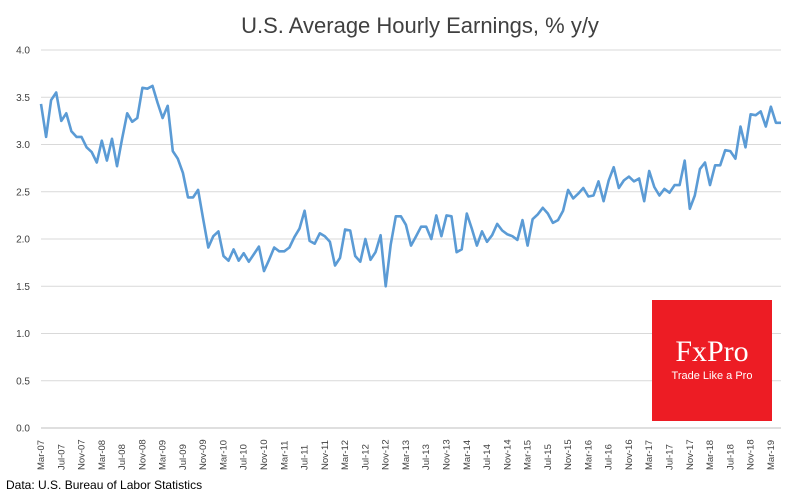 The width and height of the screenshot is (800, 500). Describe the element at coordinates (23, 334) in the screenshot. I see `y-tick-label: 1.0` at that location.